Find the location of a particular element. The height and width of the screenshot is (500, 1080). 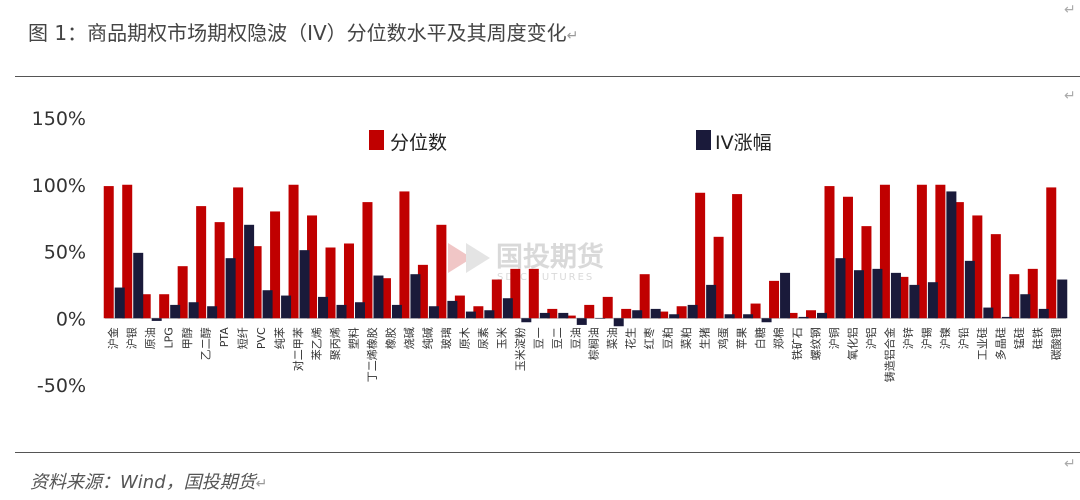

x-tick-label: 聚丙烯 is located at coordinates (335, 343).